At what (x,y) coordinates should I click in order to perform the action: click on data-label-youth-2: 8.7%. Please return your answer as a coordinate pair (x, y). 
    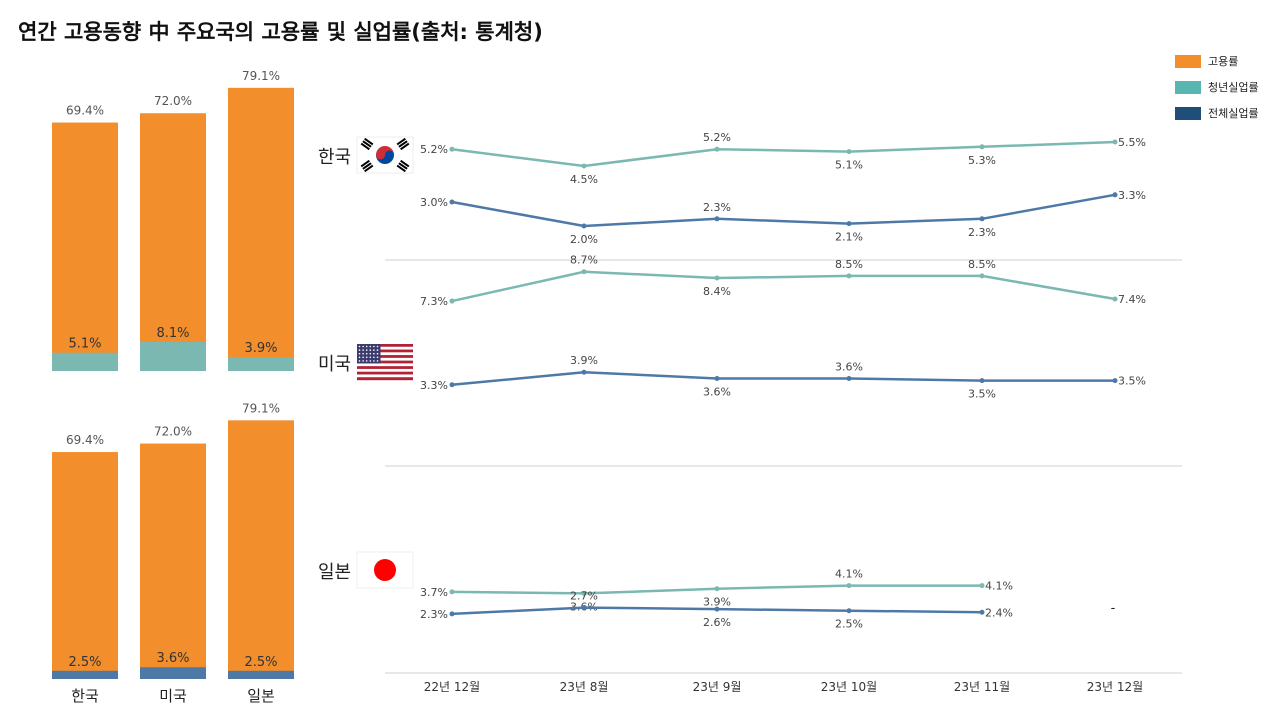
    Looking at the image, I should click on (584, 260).